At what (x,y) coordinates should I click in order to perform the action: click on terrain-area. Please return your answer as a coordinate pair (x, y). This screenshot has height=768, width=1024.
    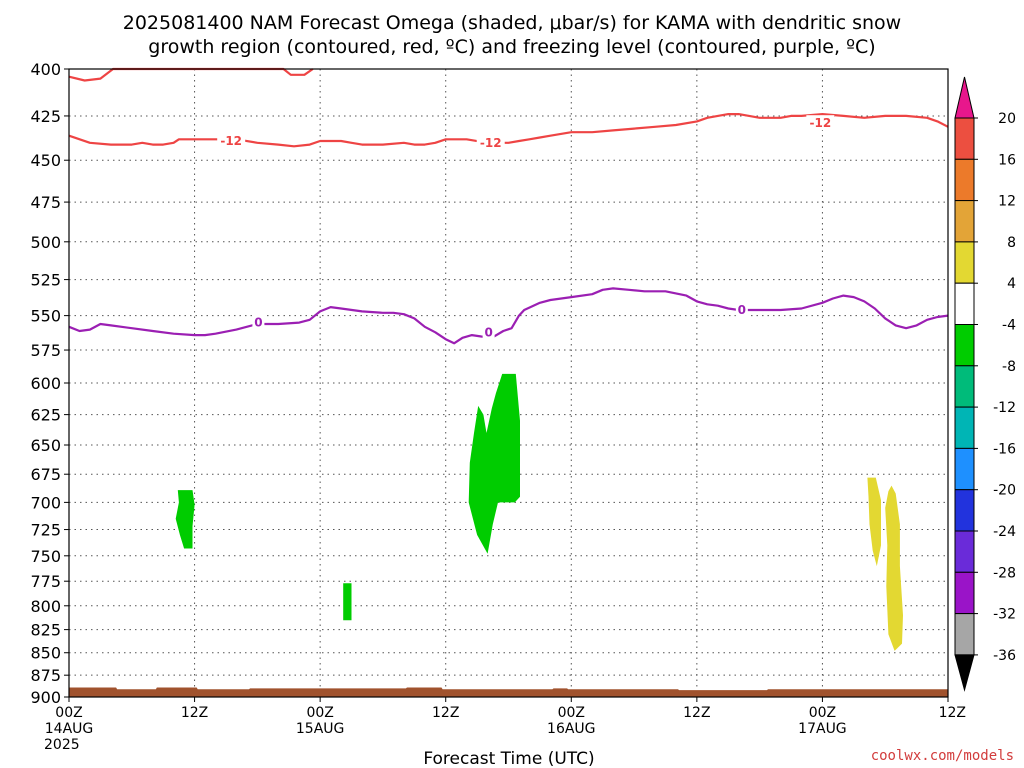
    Looking at the image, I should click on (508, 692).